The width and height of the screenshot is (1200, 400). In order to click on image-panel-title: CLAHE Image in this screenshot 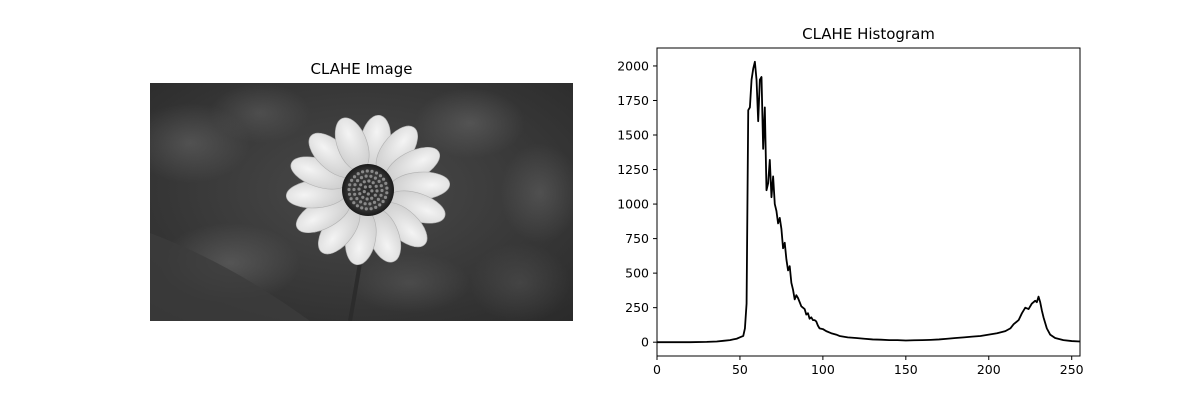, I will do `click(361, 69)`.